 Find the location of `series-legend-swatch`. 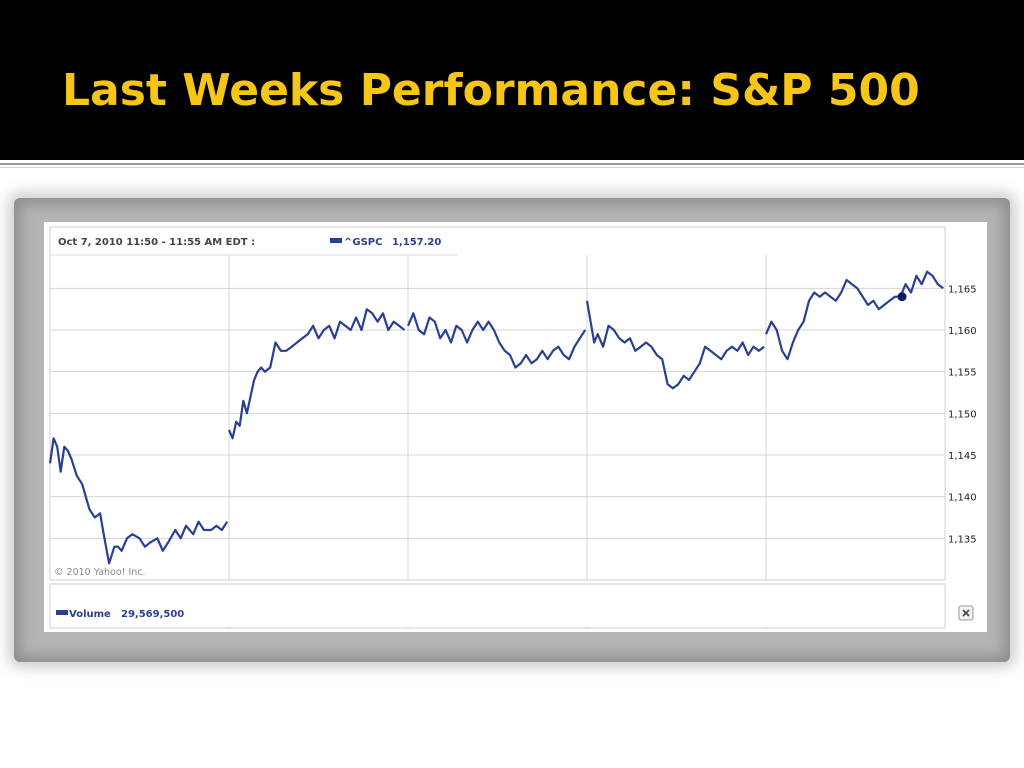

series-legend-swatch is located at coordinates (336, 240).